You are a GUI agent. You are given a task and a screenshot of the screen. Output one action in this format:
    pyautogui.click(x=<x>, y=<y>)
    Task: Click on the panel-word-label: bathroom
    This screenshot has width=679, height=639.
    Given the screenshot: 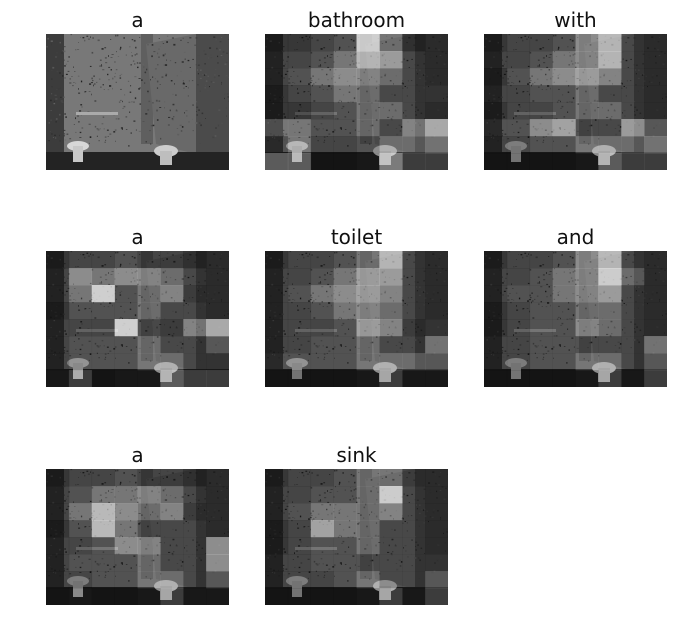 What is the action you would take?
    pyautogui.click(x=356, y=20)
    